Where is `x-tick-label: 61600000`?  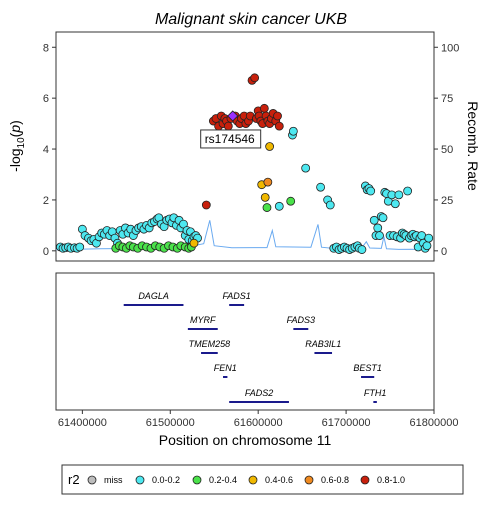 x-tick-label: 61600000 is located at coordinates (258, 423).